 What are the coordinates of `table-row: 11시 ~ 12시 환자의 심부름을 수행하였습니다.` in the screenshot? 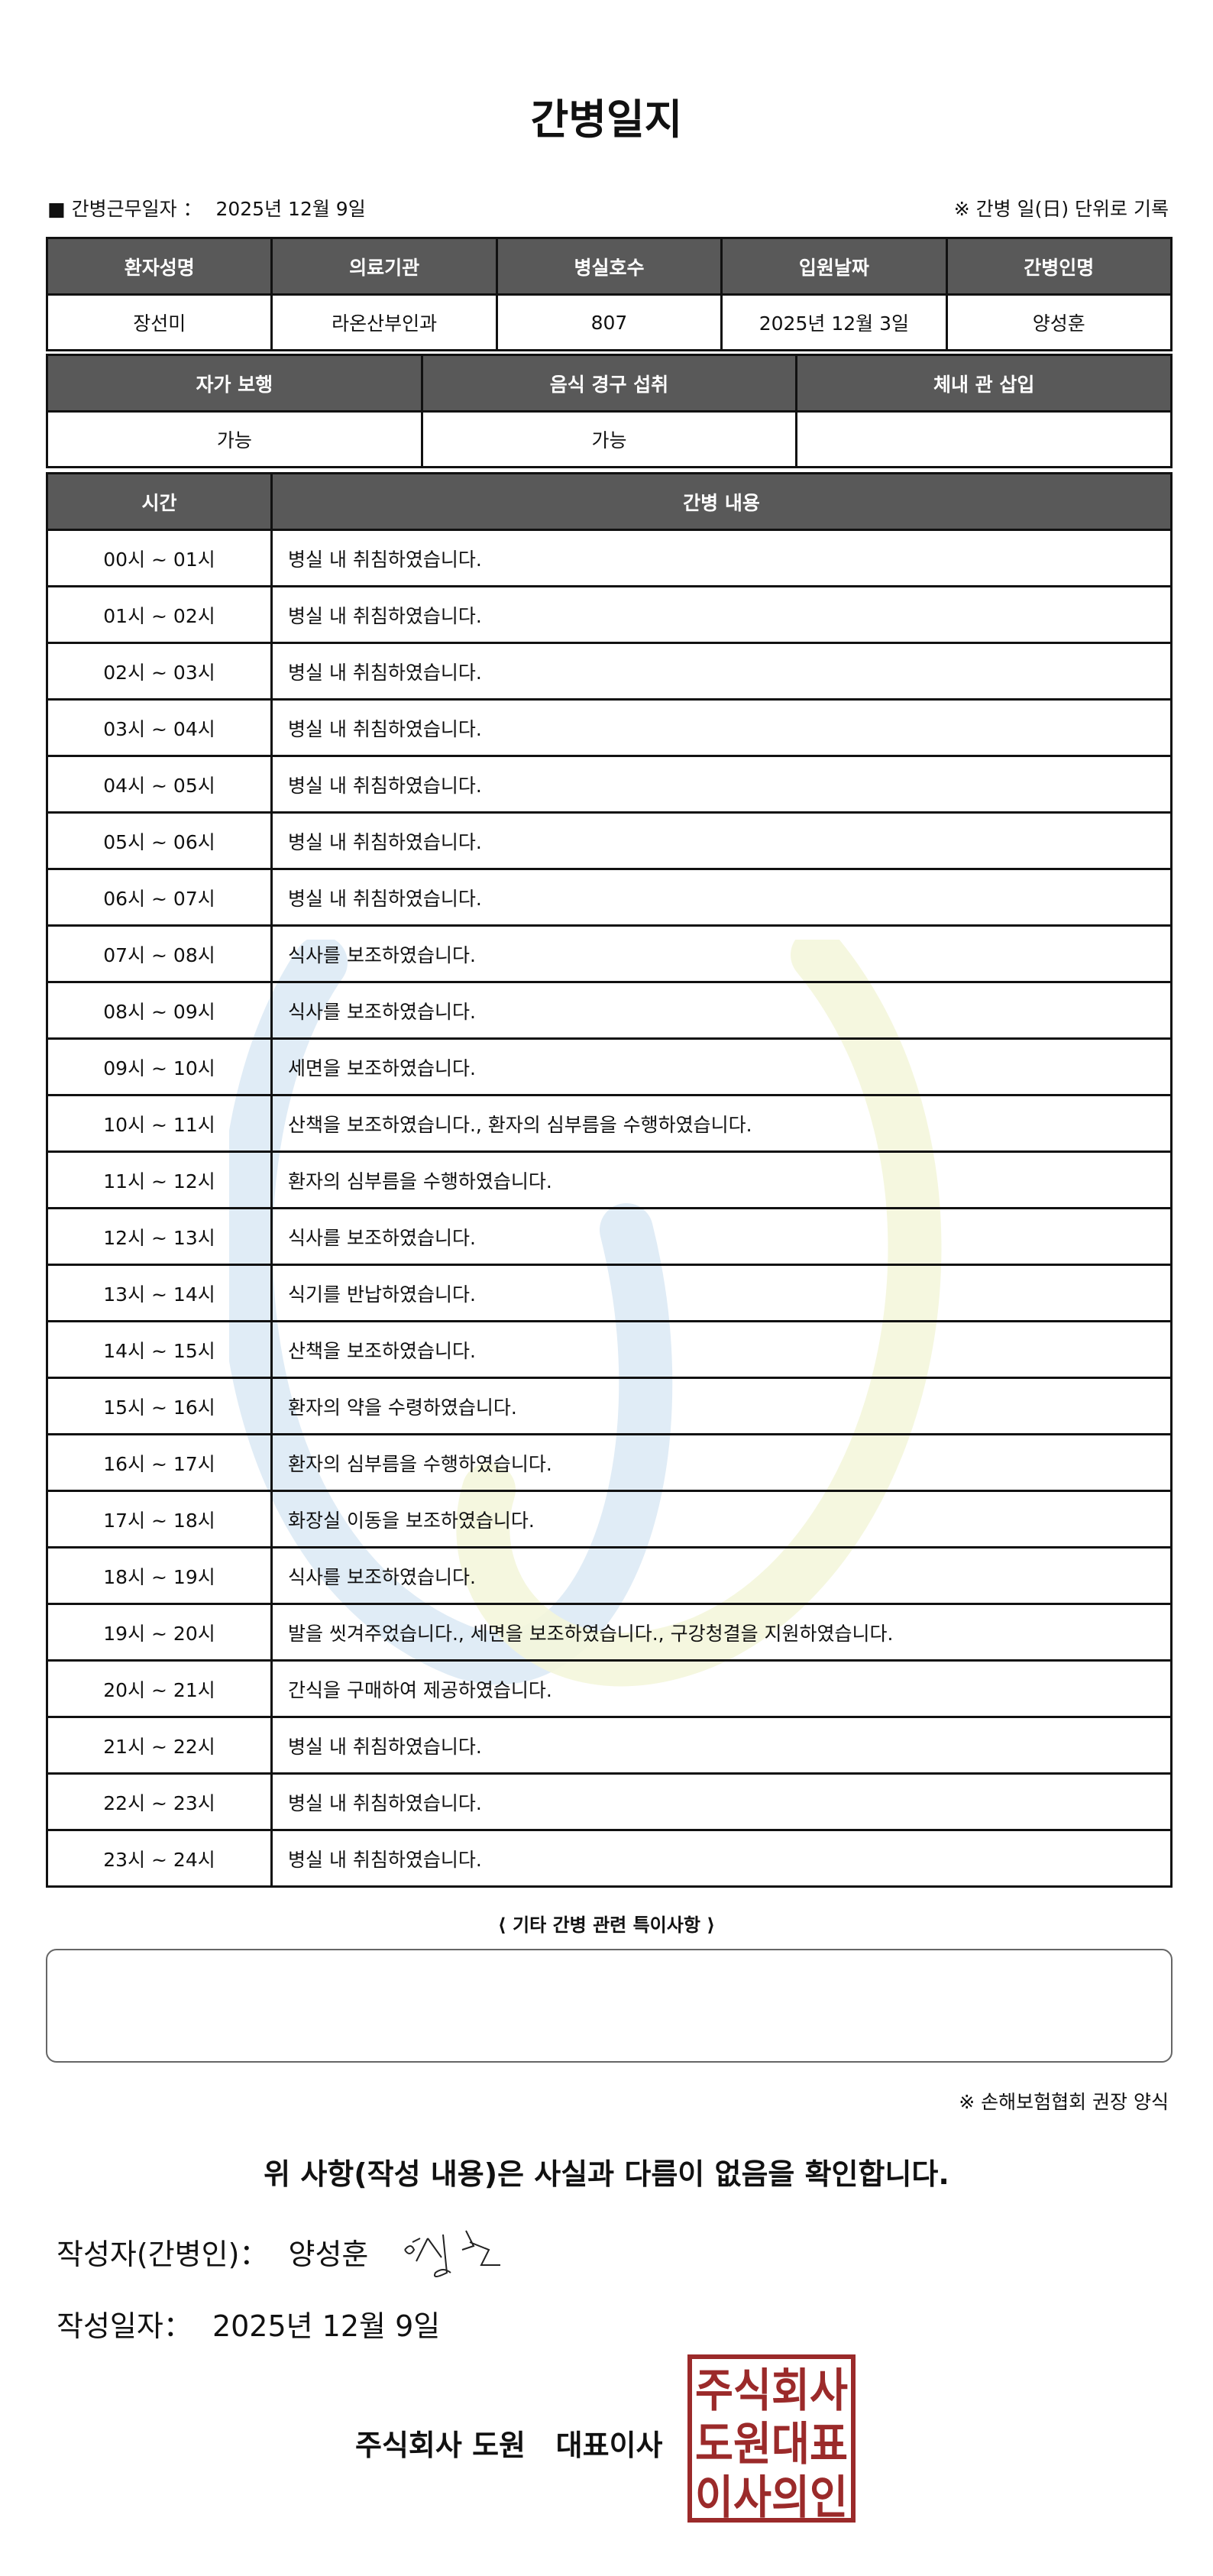 It's located at (609, 1179).